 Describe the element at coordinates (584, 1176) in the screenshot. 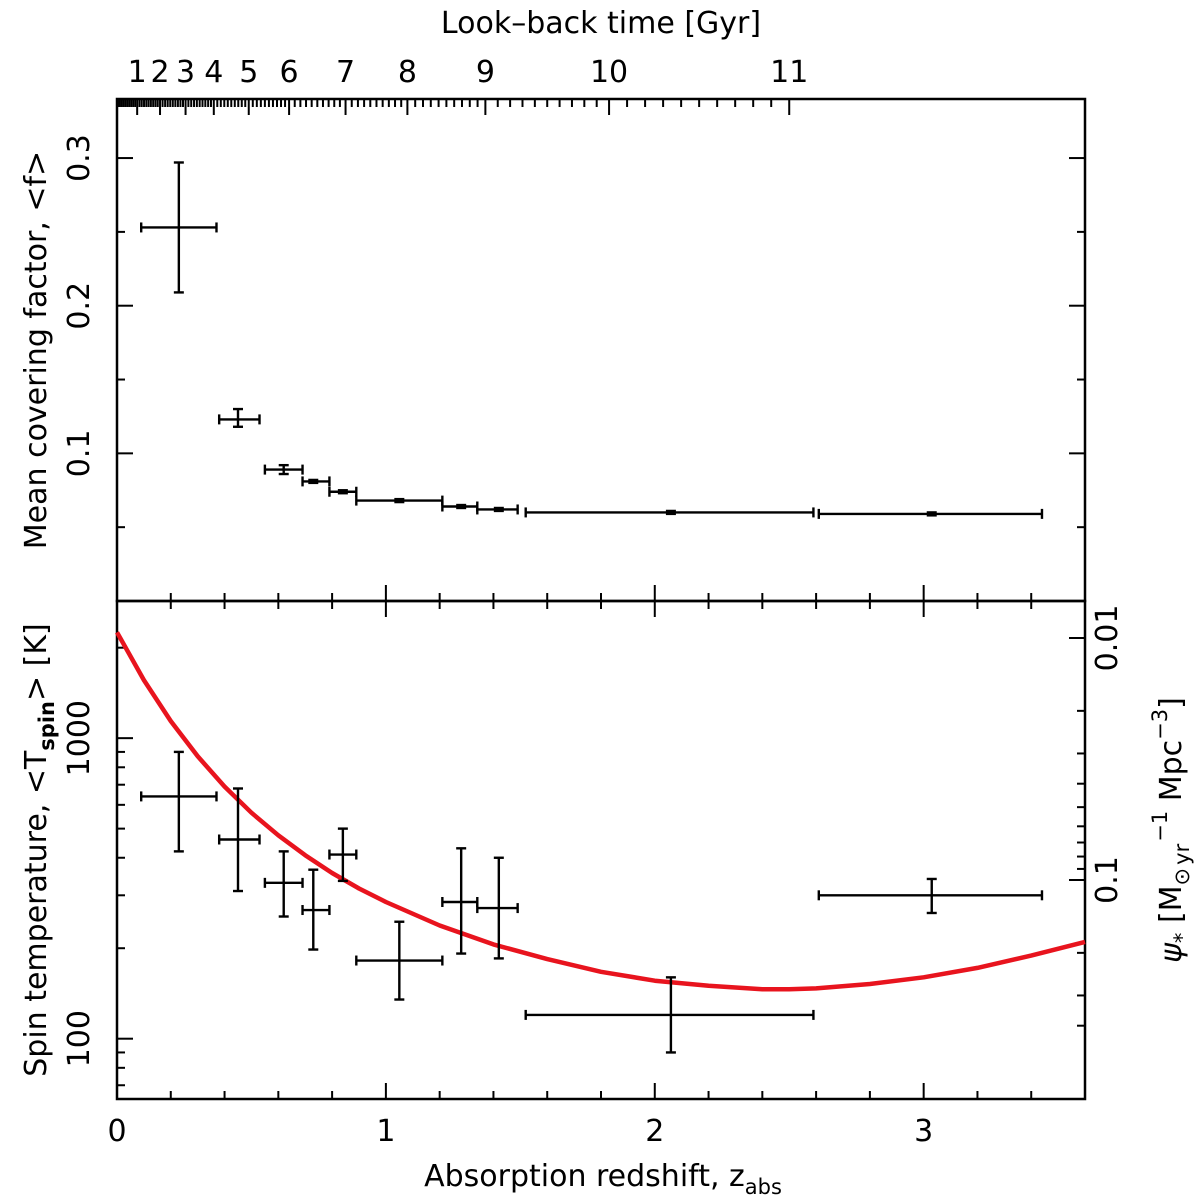

I see `x-axis-title-main: Absorption redshift, z` at that location.